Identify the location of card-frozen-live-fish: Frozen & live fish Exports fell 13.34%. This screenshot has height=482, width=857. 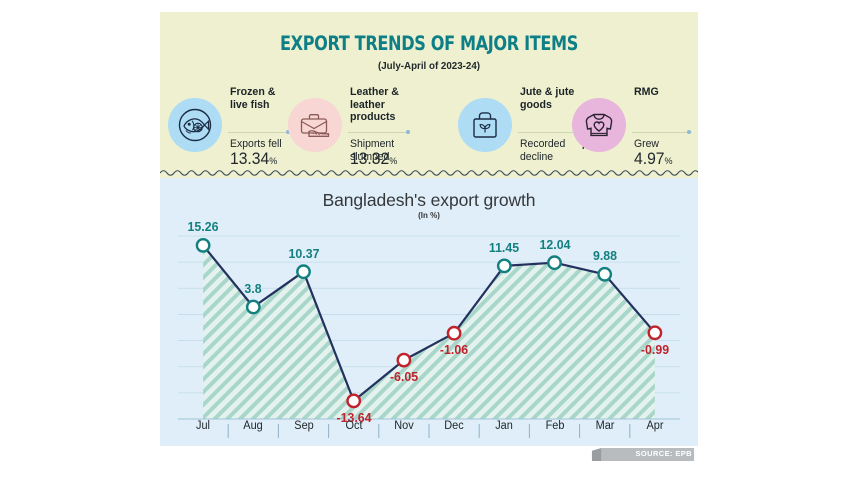
(233, 129).